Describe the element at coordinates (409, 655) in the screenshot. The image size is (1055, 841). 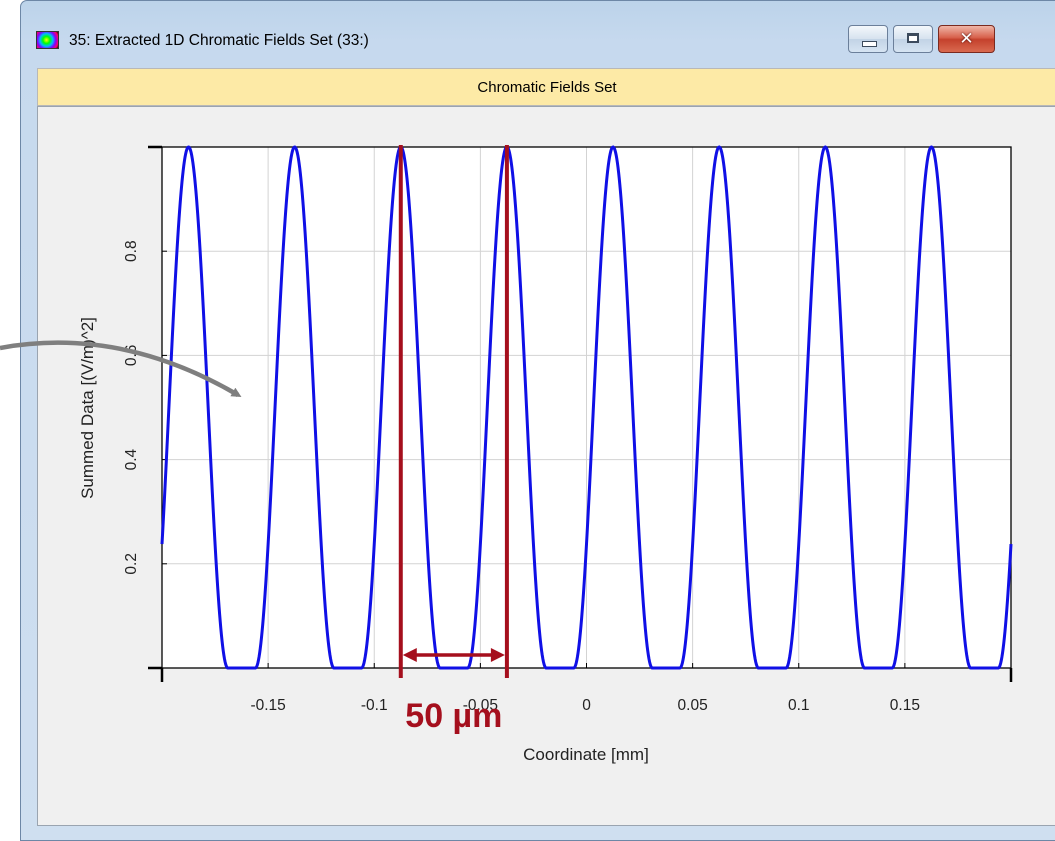
I see `dimension-arrowhead-left` at that location.